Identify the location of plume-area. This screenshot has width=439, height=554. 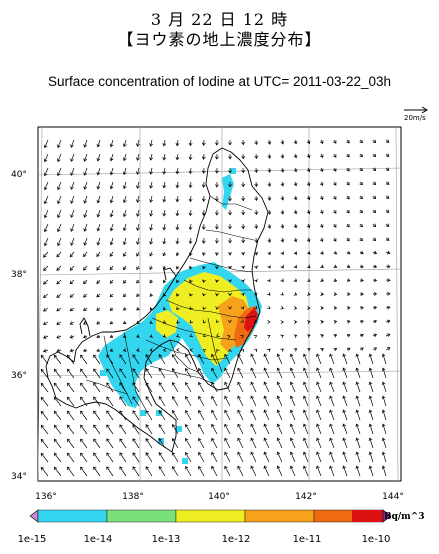
(234, 324).